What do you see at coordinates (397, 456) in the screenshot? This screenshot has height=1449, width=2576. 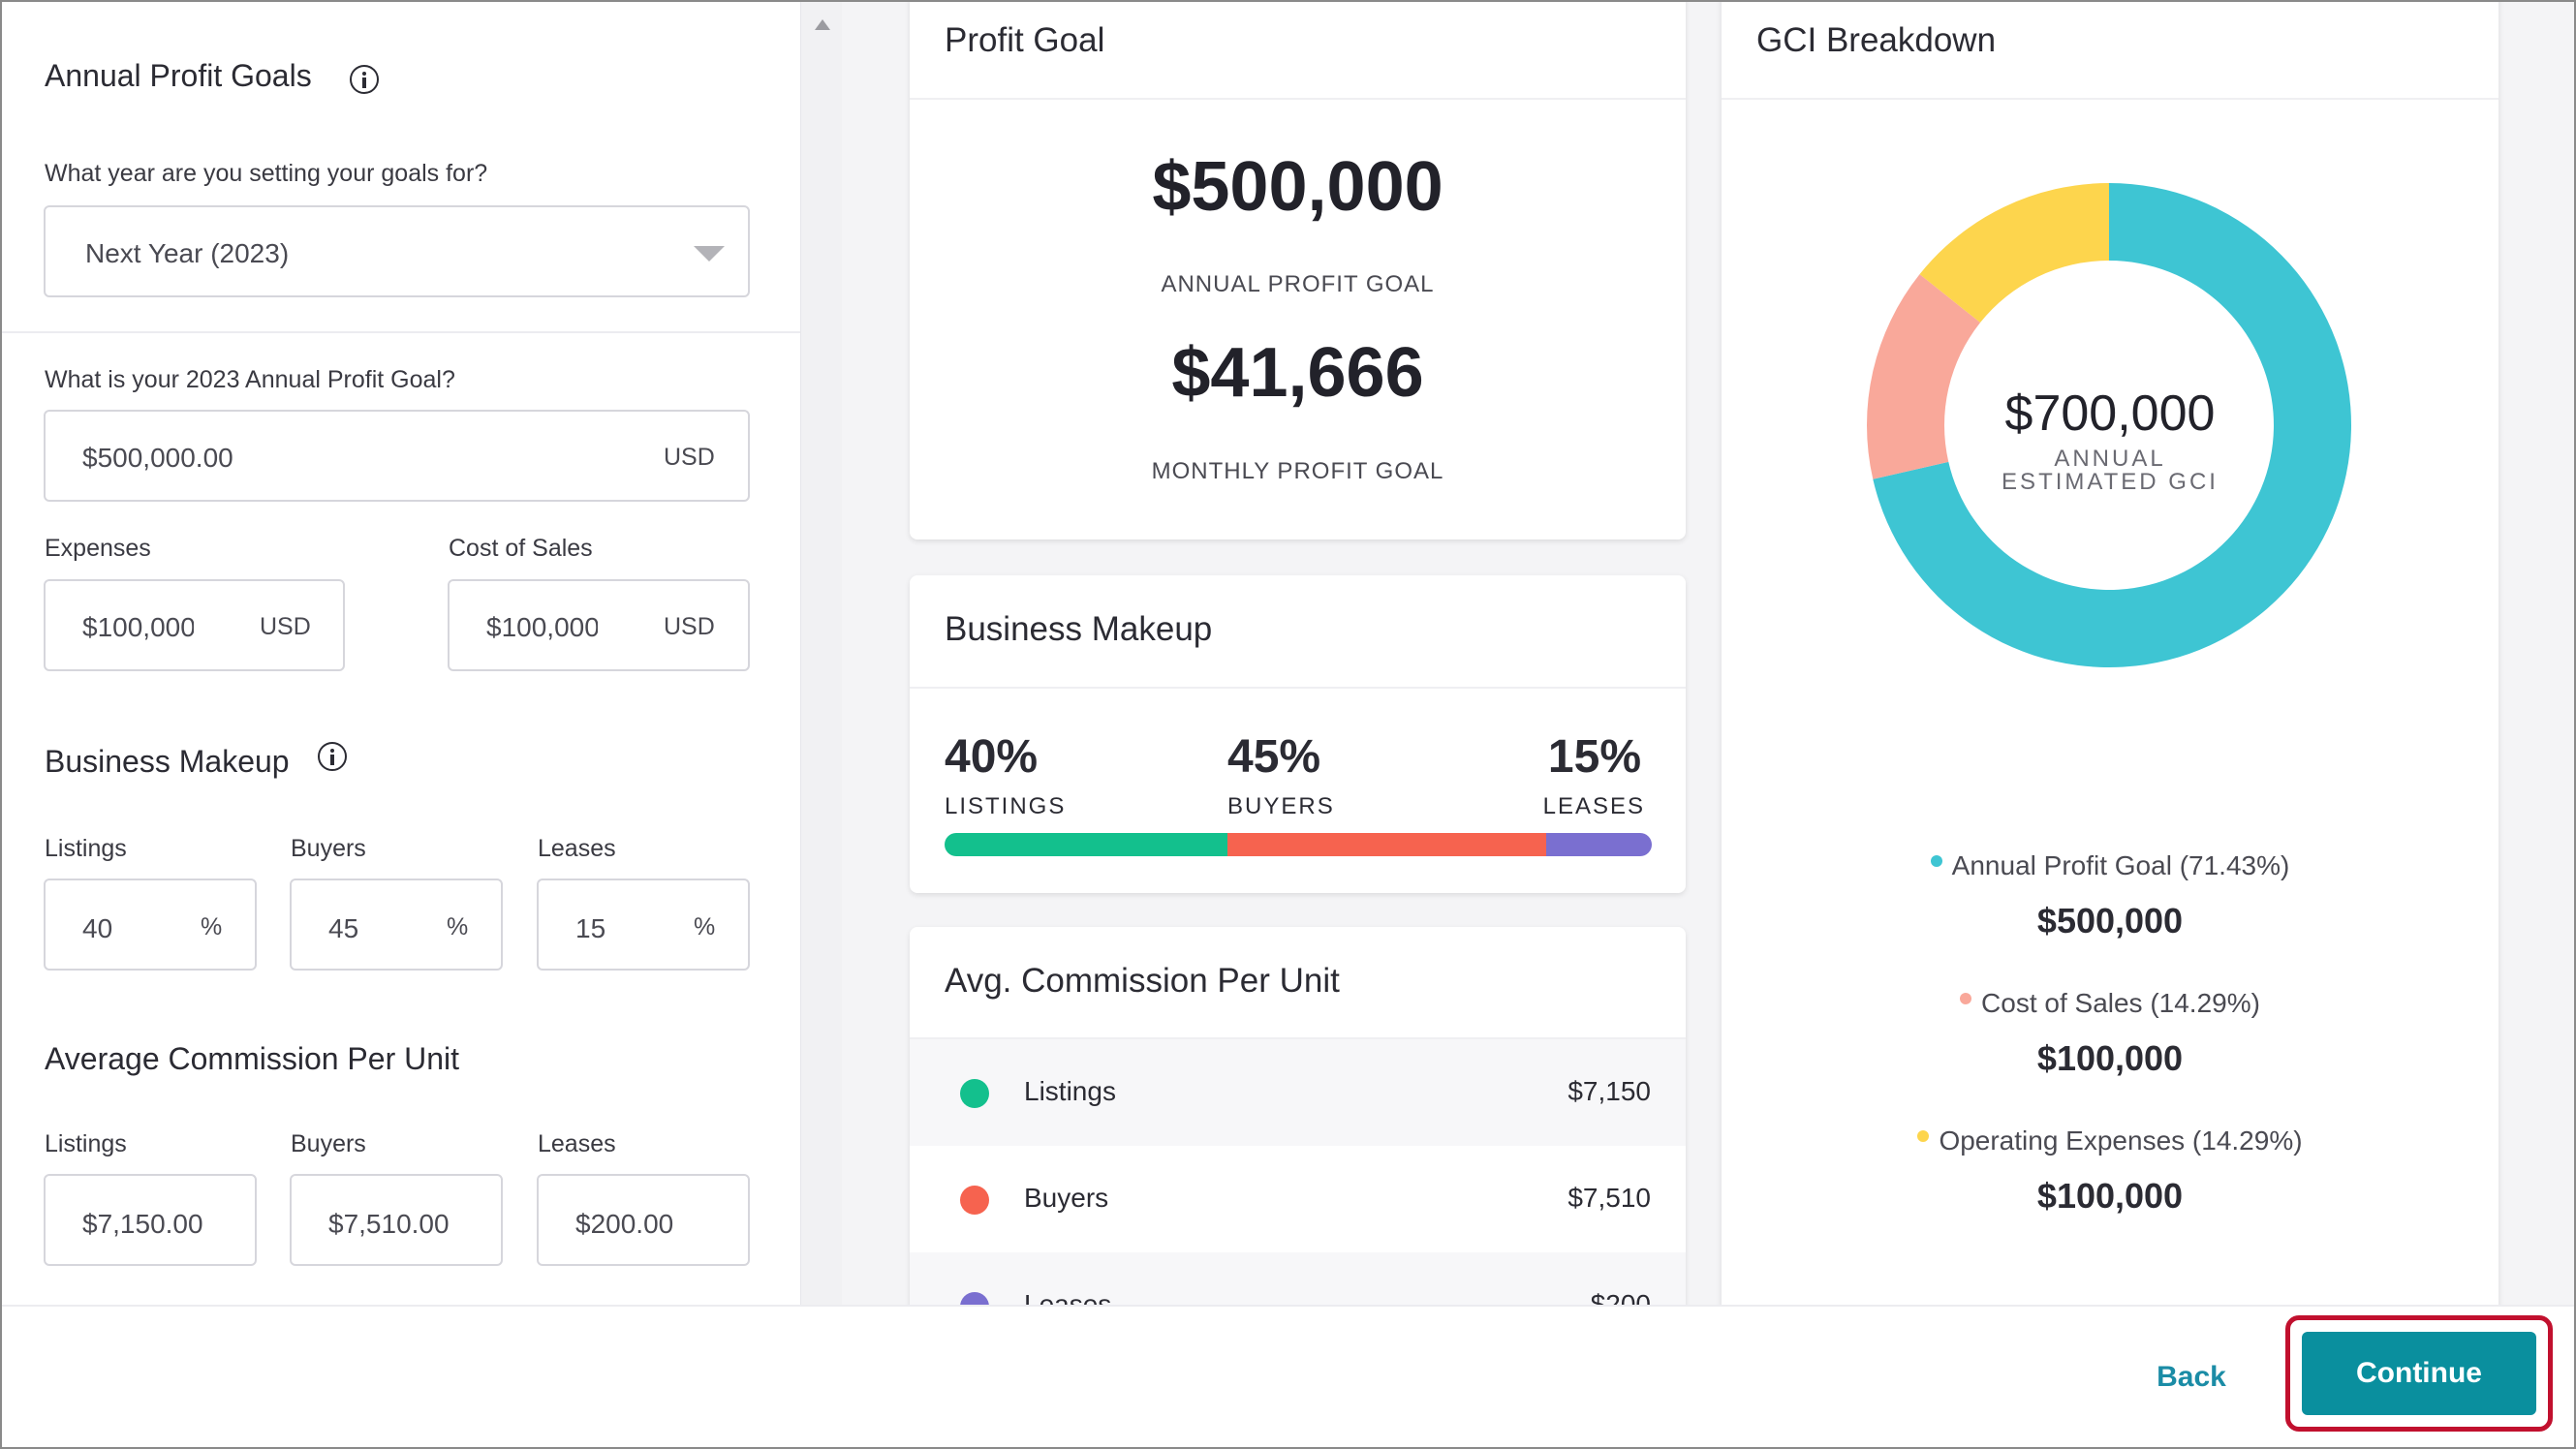 I see `profit-goal-input: $500,000.00 USD` at bounding box center [397, 456].